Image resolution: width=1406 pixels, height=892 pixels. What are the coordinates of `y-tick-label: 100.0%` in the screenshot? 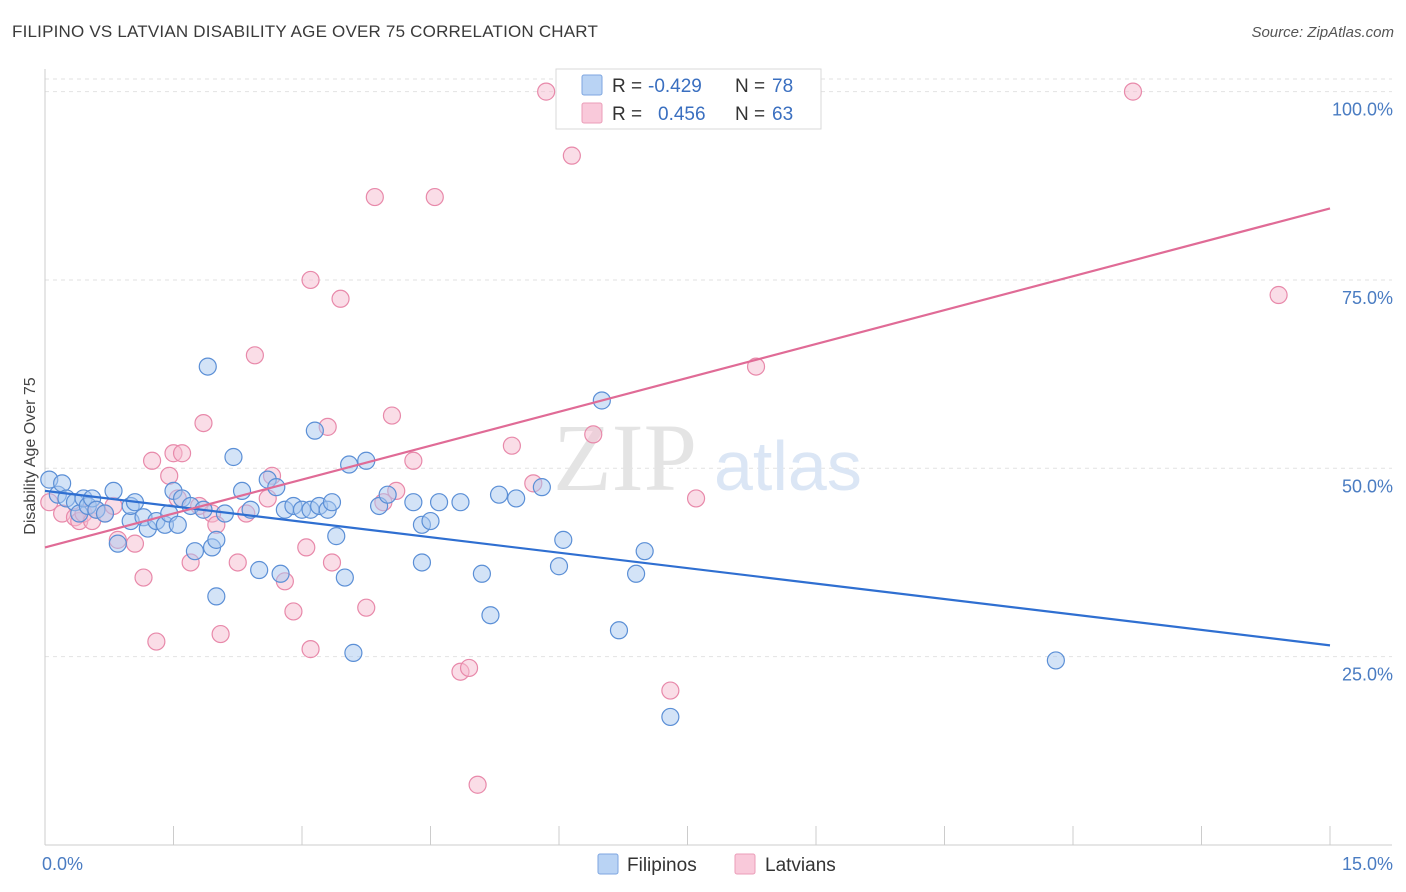 It's located at (1362, 110).